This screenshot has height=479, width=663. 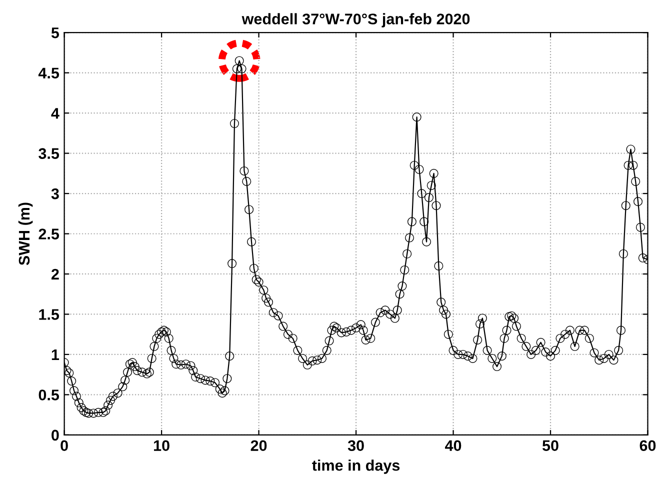 I want to click on y-tick-label: 2.5, so click(x=49, y=234).